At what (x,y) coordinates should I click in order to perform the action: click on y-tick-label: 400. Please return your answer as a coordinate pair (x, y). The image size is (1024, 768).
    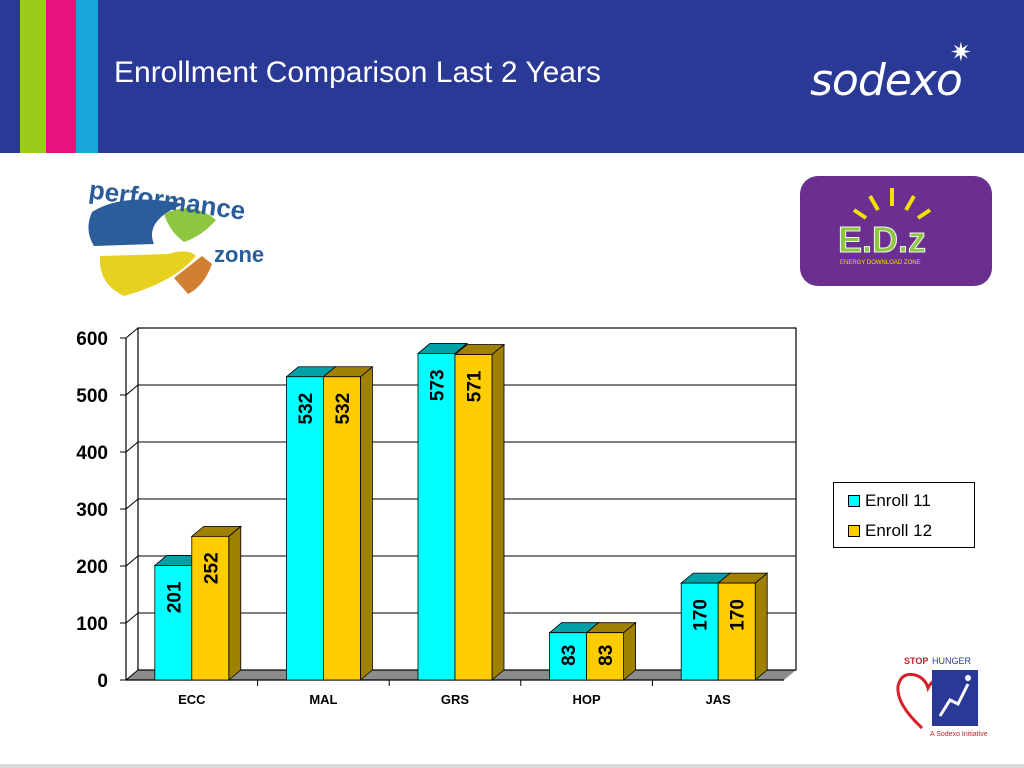
    Looking at the image, I should click on (92, 453).